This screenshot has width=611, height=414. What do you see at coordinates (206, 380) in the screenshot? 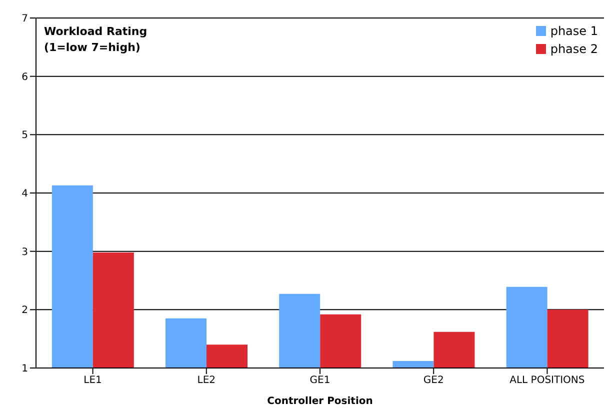
I see `x-tick-label: LE2` at bounding box center [206, 380].